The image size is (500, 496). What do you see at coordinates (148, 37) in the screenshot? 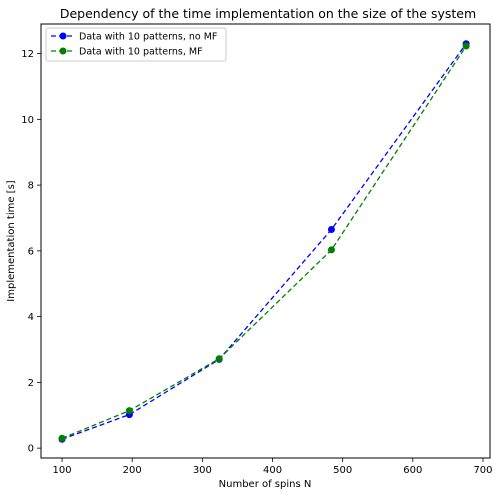
I see `legend-label: Data with 10 patterns, no MF` at bounding box center [148, 37].